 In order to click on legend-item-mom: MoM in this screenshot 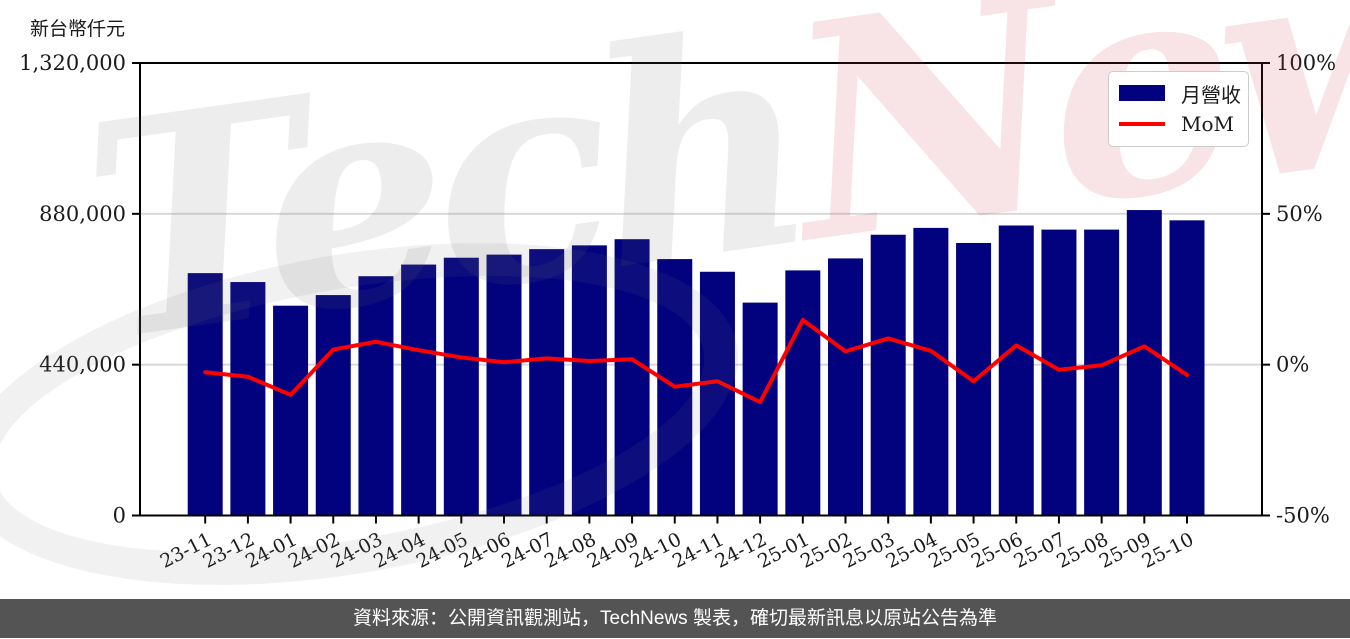, I will do `click(1177, 124)`.